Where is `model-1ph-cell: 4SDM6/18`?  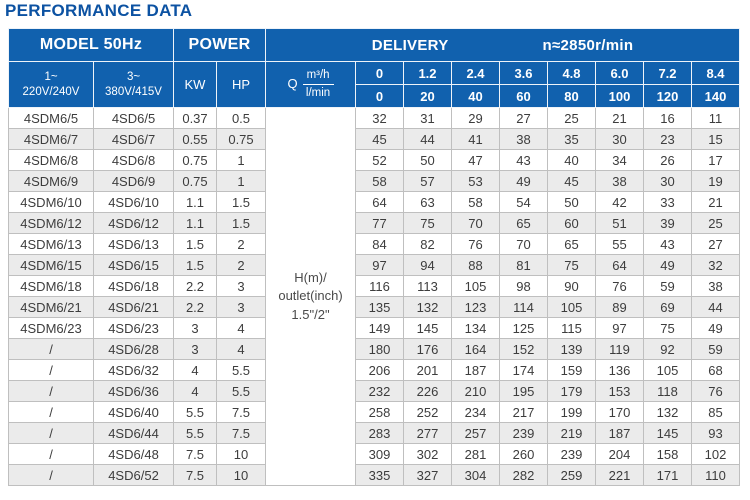 model-1ph-cell: 4SDM6/18 is located at coordinates (51, 286).